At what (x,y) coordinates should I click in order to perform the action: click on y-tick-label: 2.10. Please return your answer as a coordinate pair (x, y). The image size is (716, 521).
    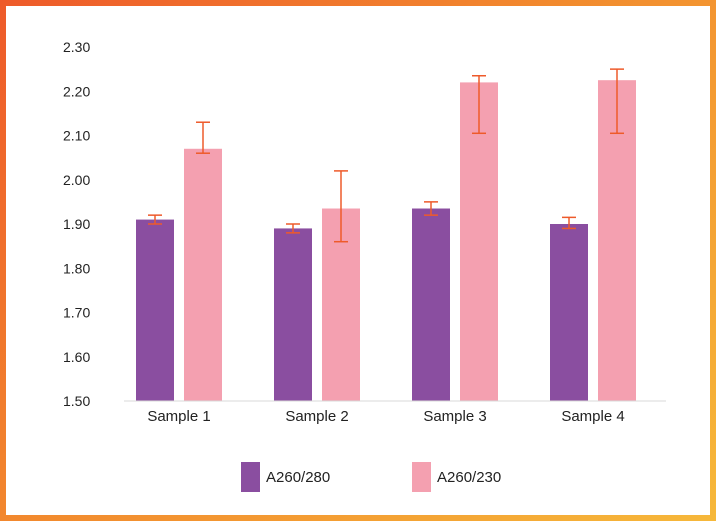
    Looking at the image, I should click on (76, 136).